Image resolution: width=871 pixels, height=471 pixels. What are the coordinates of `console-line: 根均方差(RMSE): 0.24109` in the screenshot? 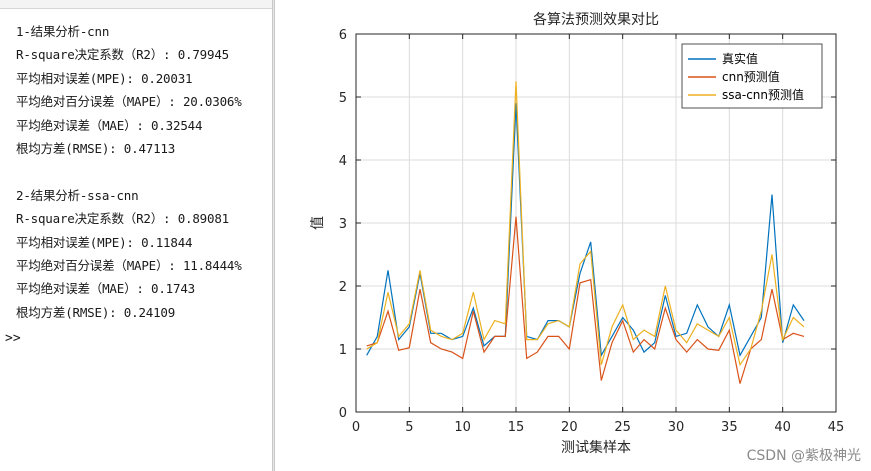 It's located at (96, 312).